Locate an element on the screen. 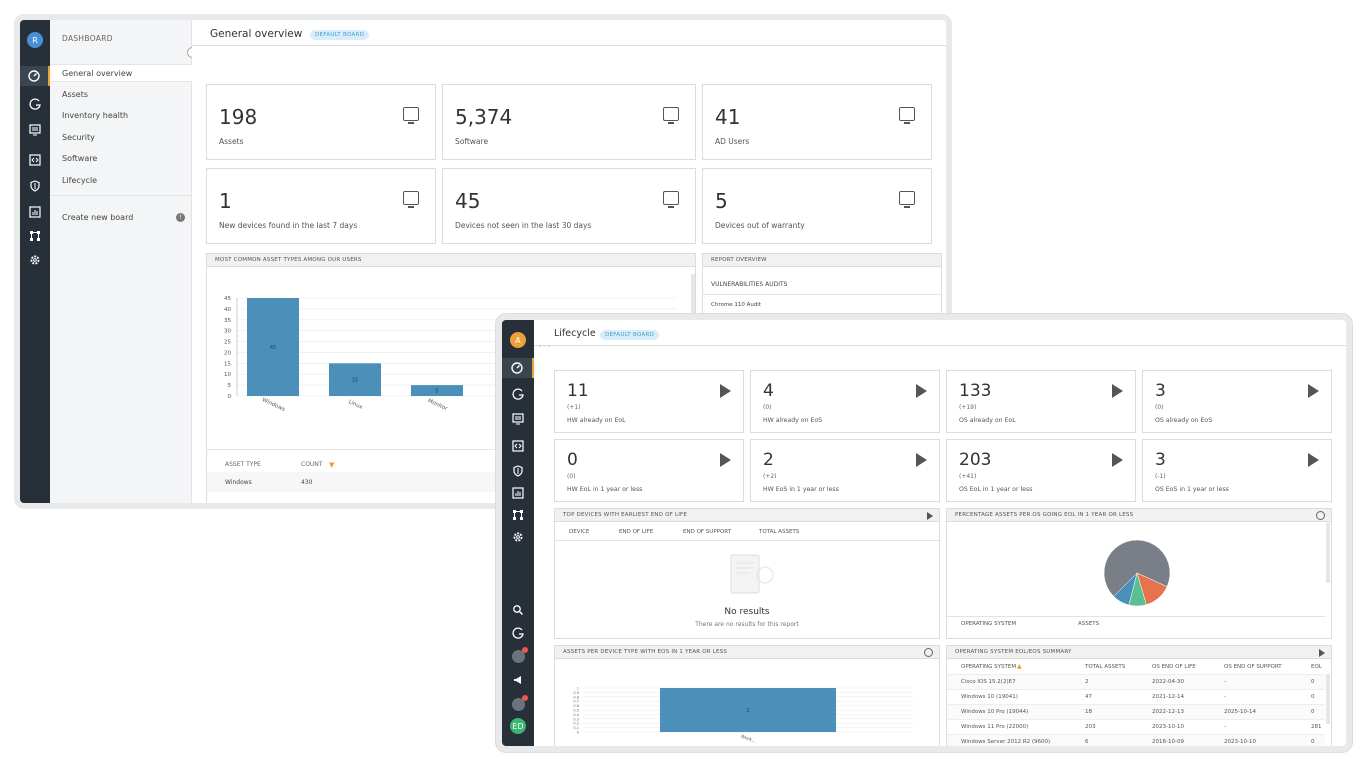 The image size is (1366, 768). col-eol: EOL is located at coordinates (1316, 667).